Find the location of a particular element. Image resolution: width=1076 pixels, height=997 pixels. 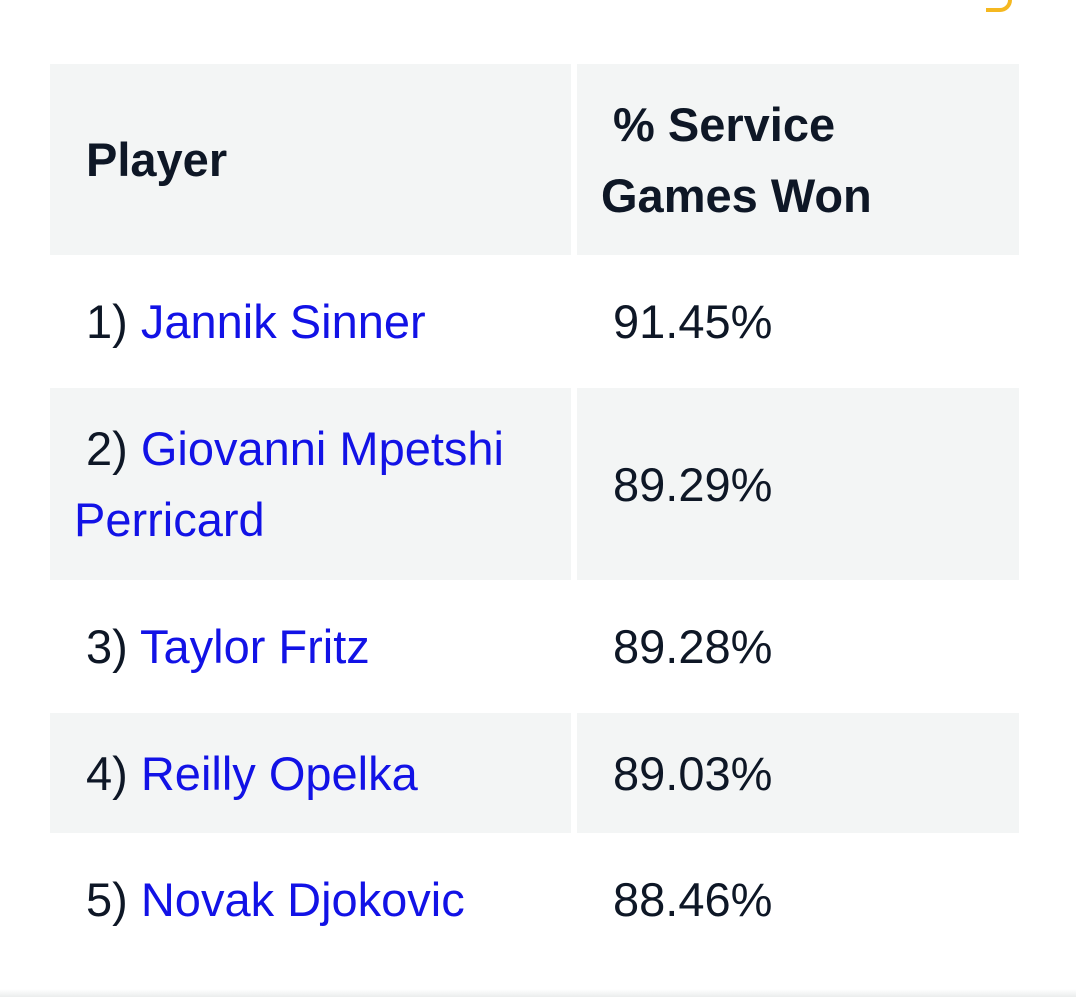

stat-value: 88.46% is located at coordinates (693, 899).